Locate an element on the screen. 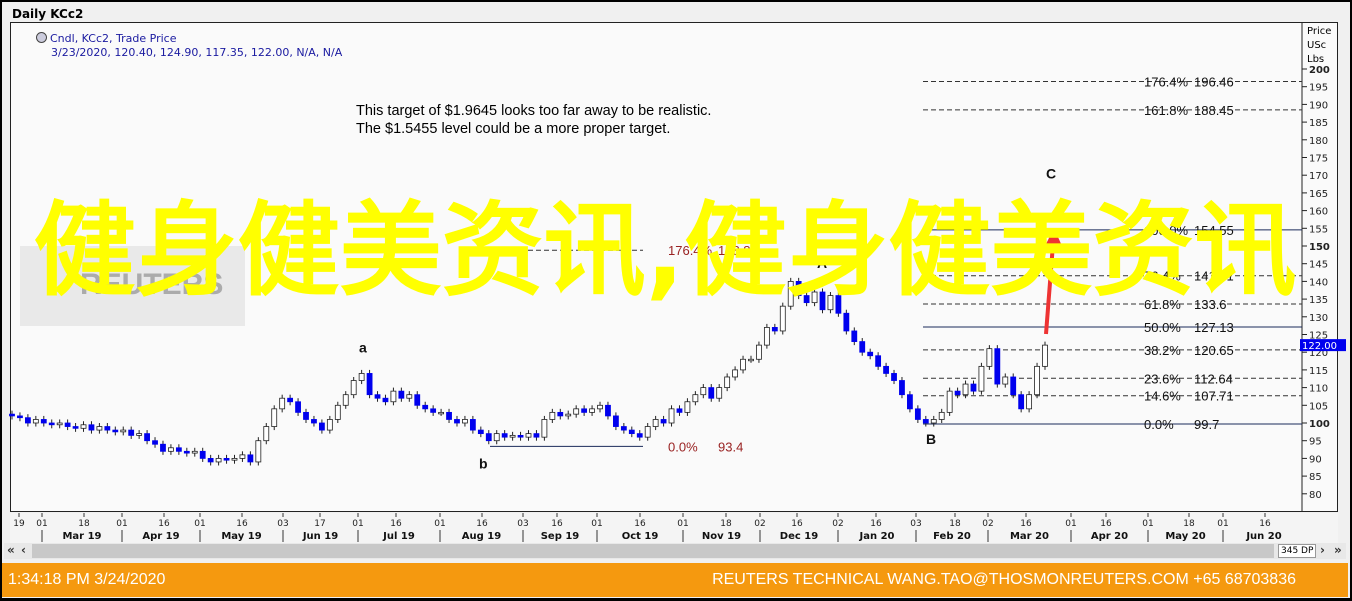 The width and height of the screenshot is (1352, 601). y-tick-label: 145 is located at coordinates (1318, 265).